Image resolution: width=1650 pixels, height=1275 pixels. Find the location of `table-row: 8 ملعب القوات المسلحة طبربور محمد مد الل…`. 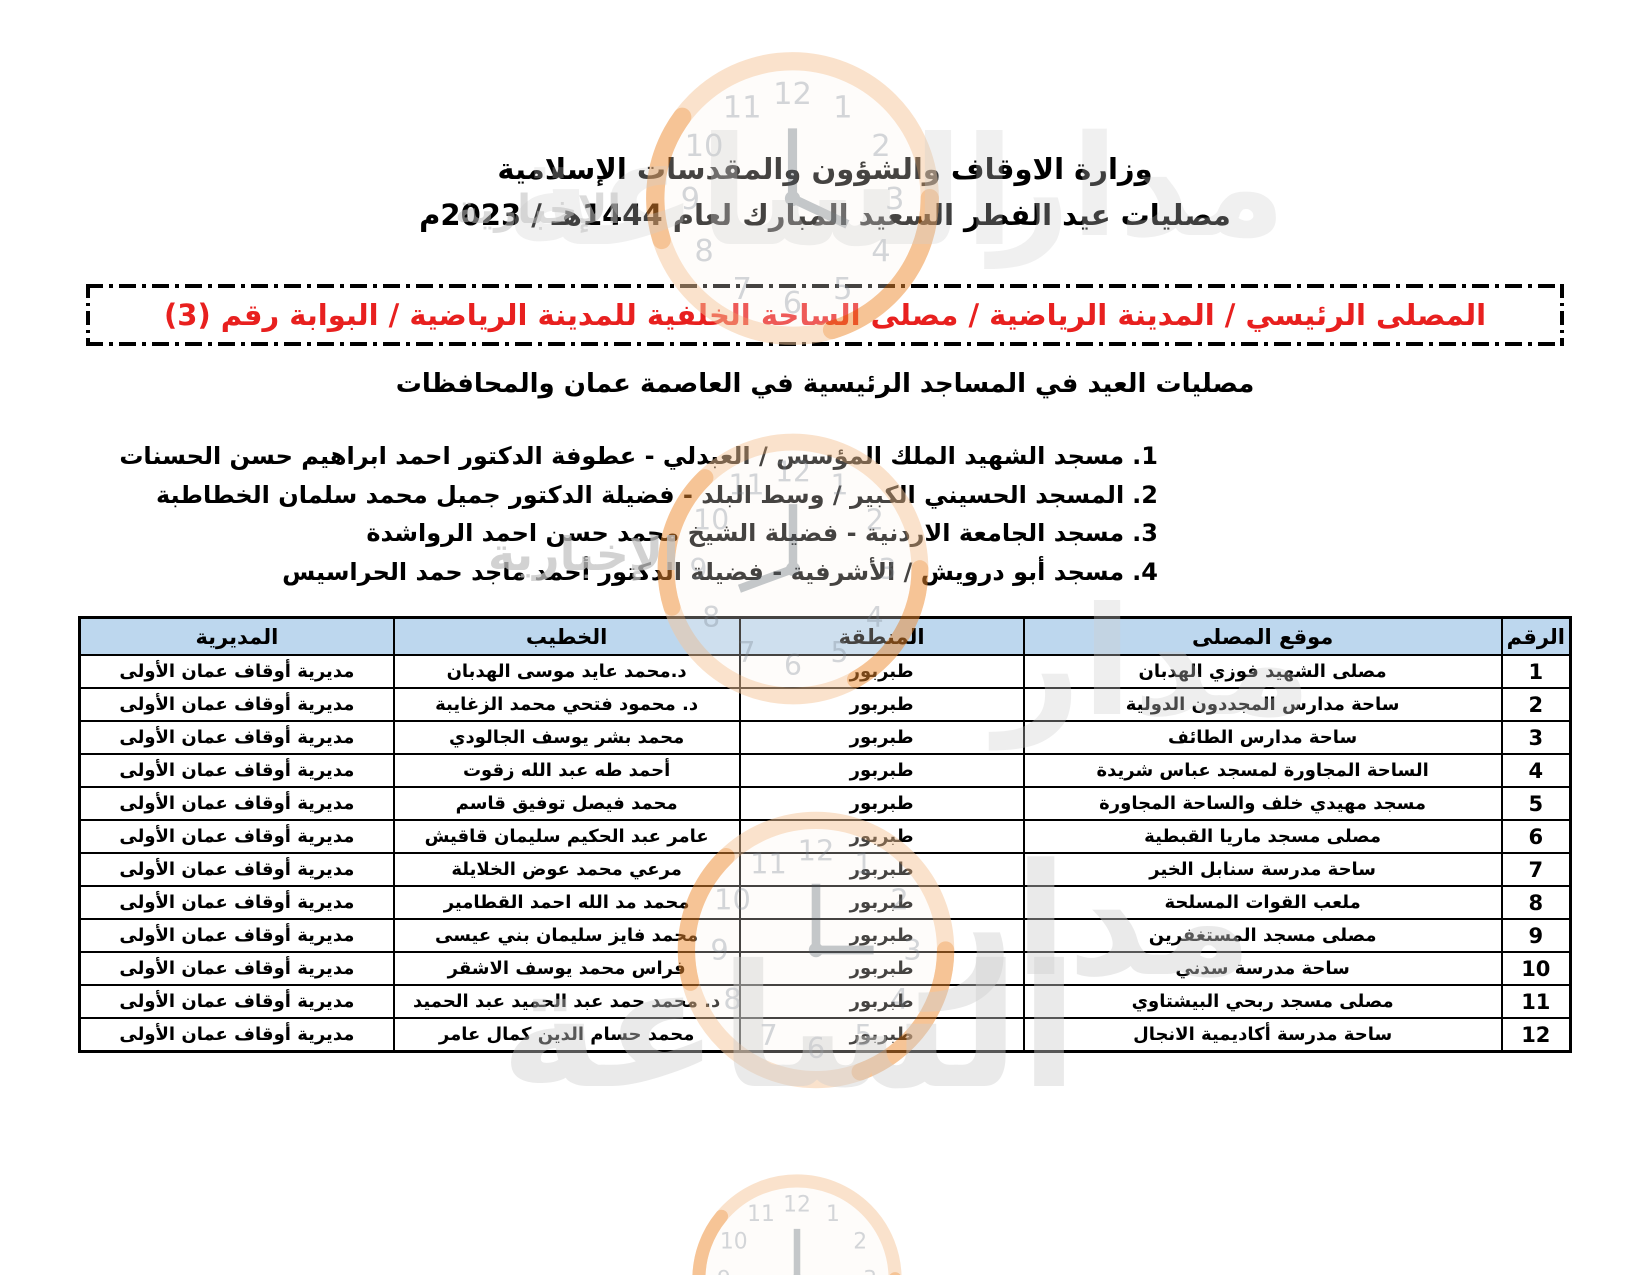

table-row: 8 ملعب القوات المسلحة طبربور محمد مد الل… is located at coordinates (825, 902).